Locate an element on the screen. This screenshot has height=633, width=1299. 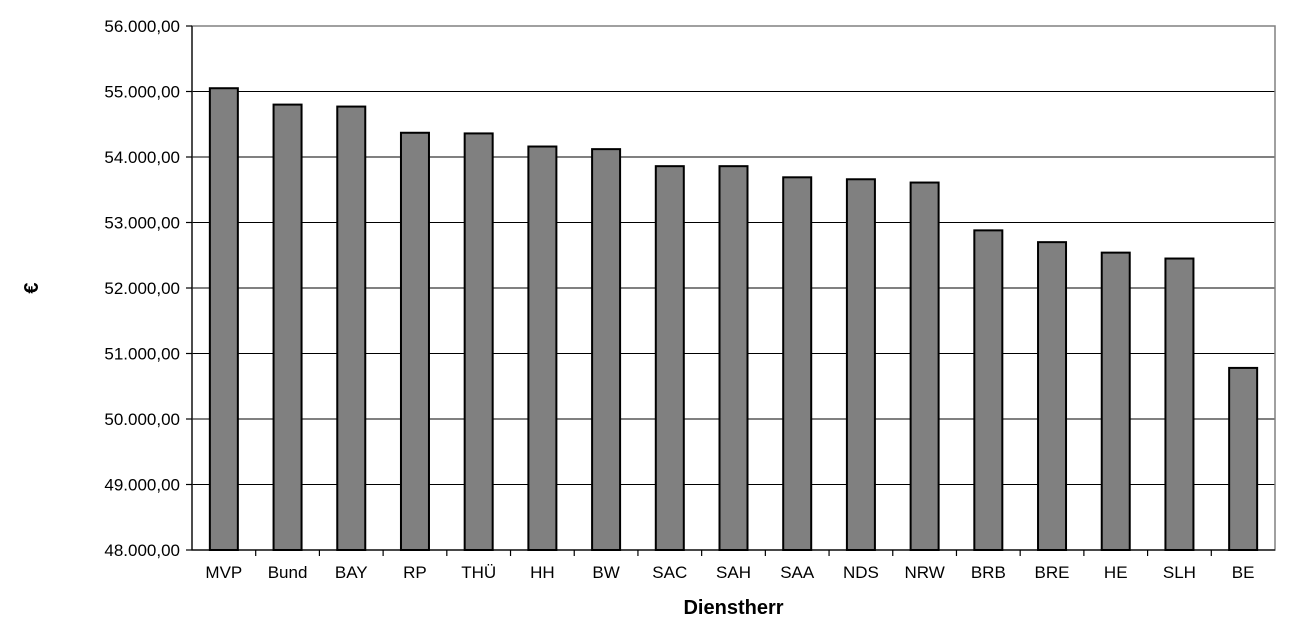
y-tick-label: 51.000,00 is located at coordinates (142, 354).